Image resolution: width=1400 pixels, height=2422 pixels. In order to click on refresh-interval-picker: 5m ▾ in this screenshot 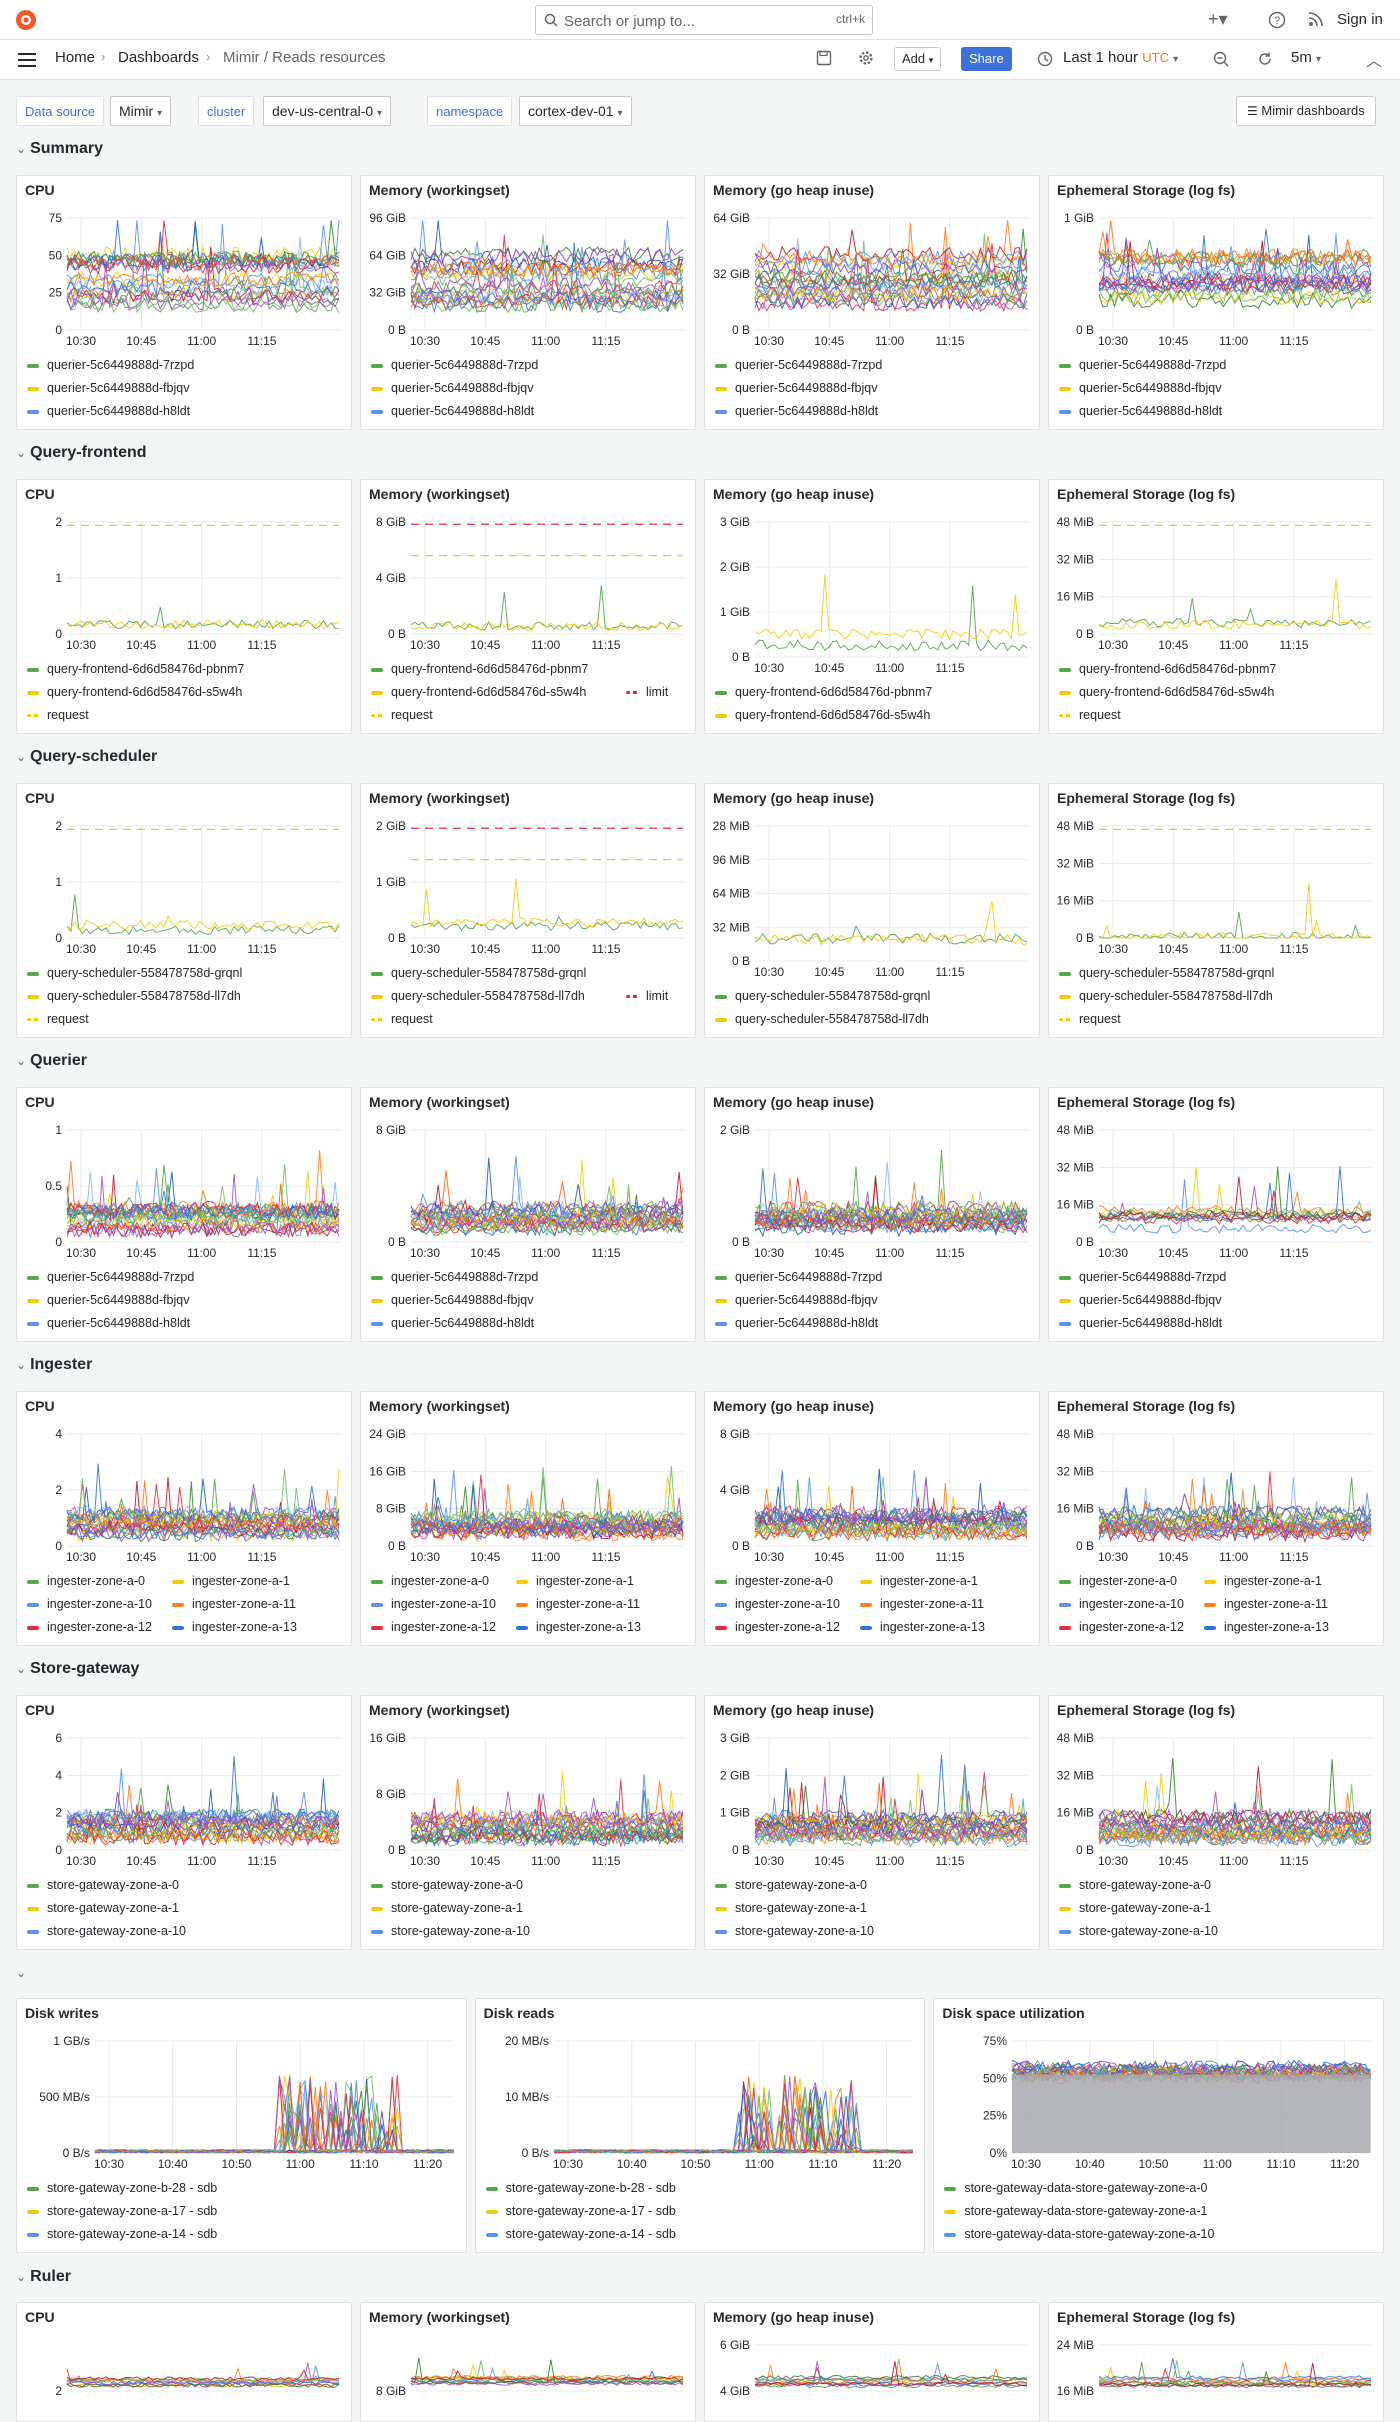, I will do `click(1306, 57)`.